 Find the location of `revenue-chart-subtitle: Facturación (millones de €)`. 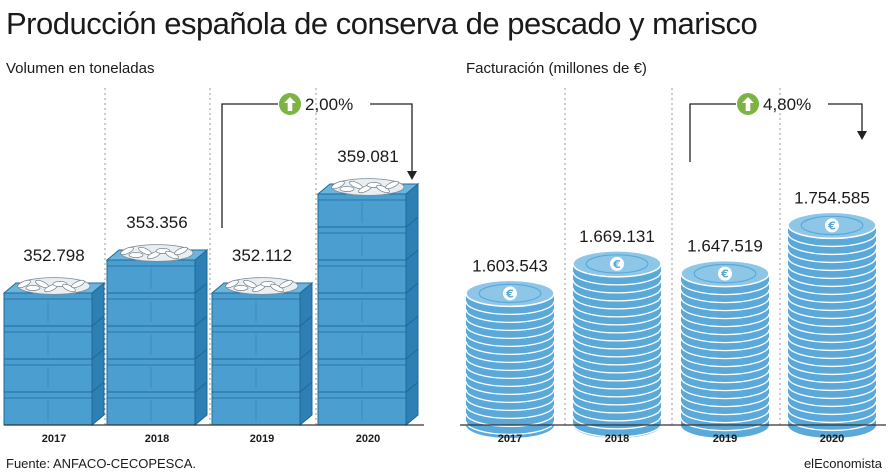

revenue-chart-subtitle: Facturación (millones de €) is located at coordinates (556, 68).